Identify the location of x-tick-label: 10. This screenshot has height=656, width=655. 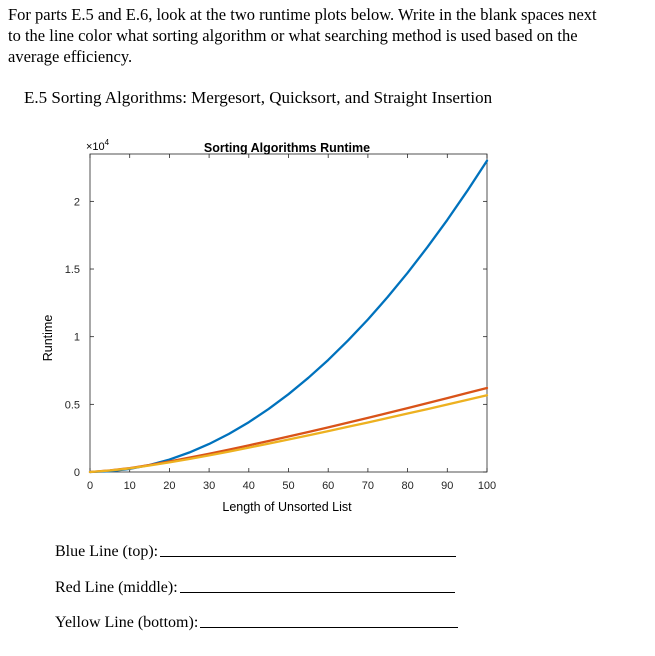
(130, 486).